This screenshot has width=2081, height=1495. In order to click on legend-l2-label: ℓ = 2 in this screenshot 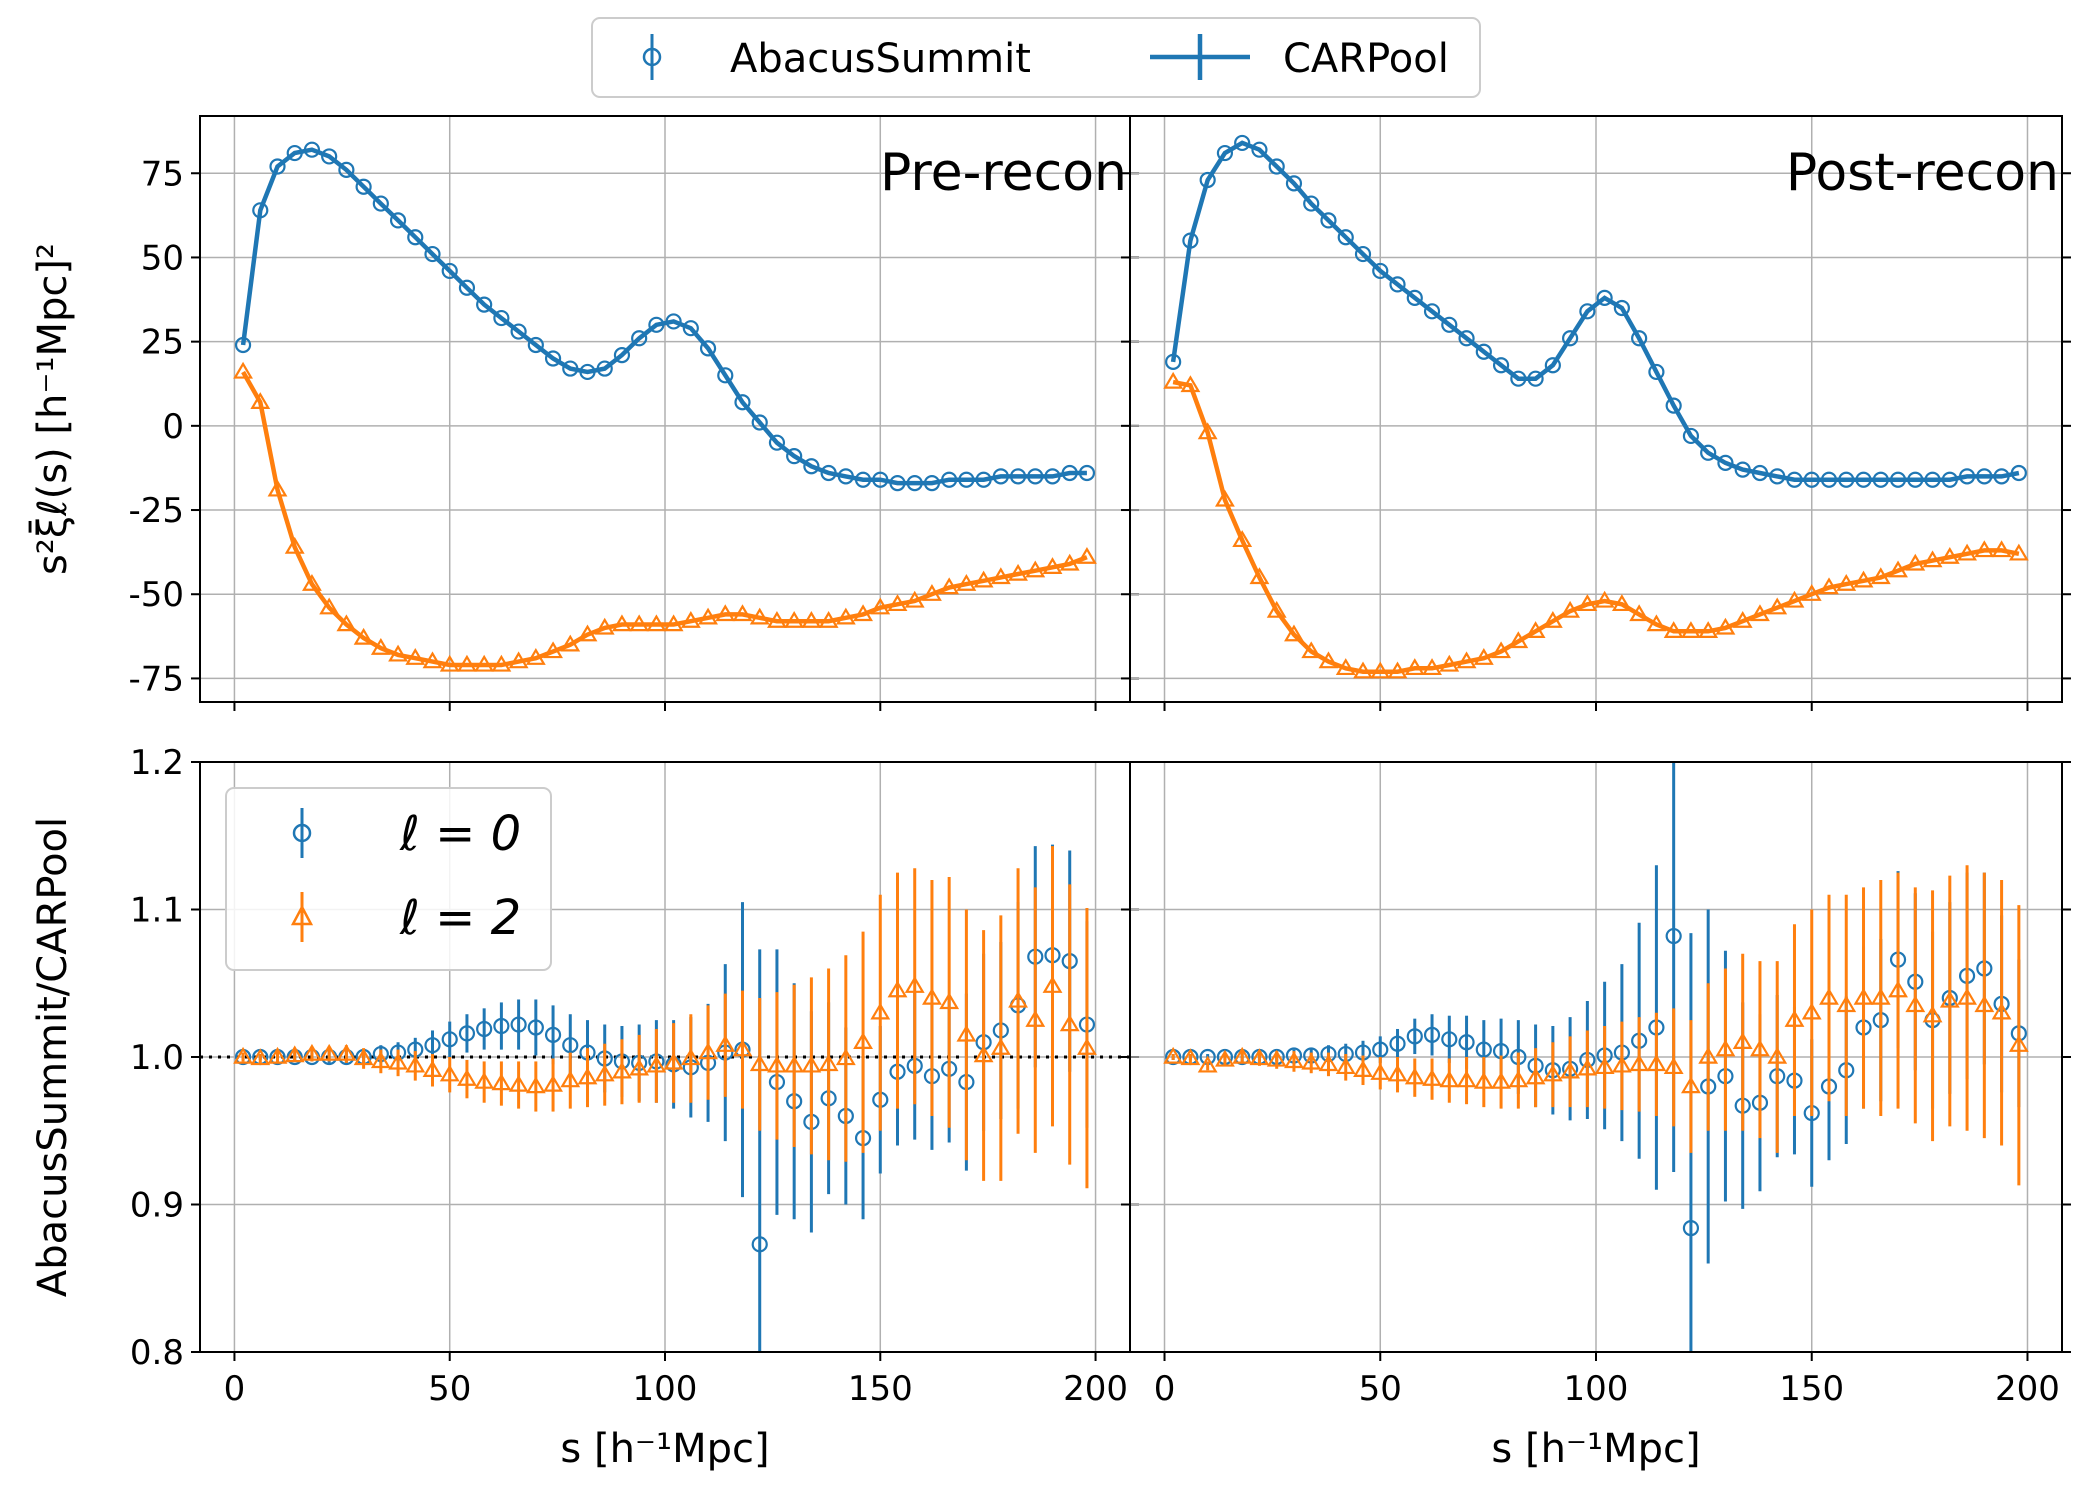, I will do `click(460, 918)`.